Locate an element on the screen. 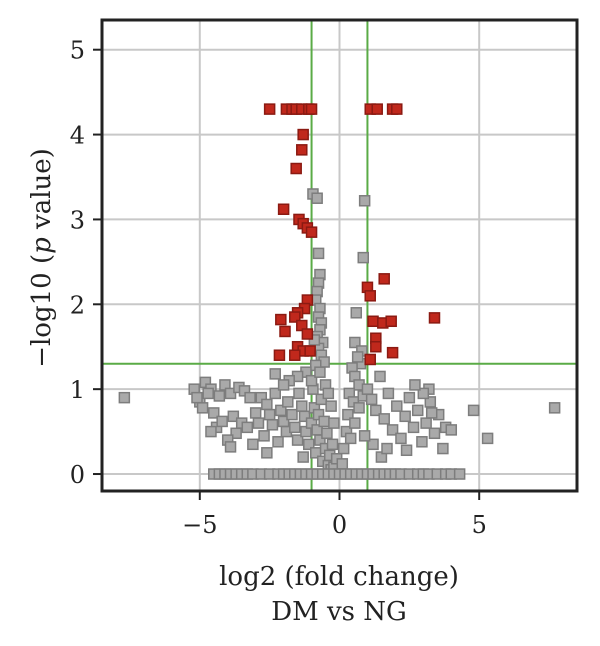  x-axis-ticks: −5 0 5 is located at coordinates (334, 515).